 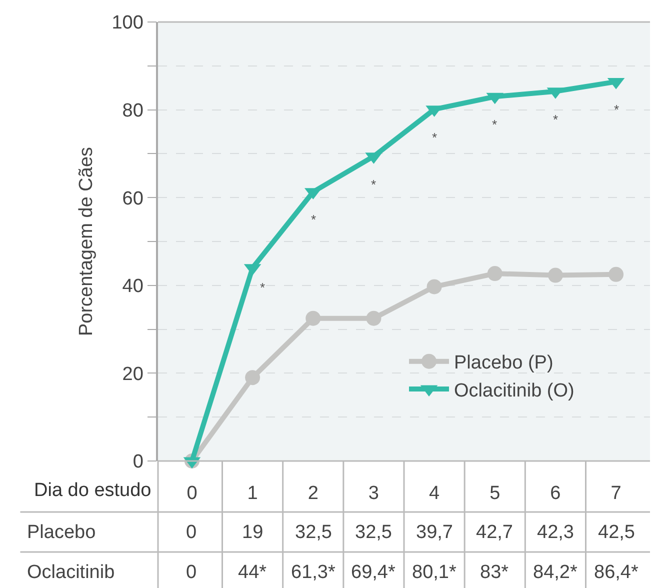 I want to click on x-tick-label: 5, so click(x=495, y=493).